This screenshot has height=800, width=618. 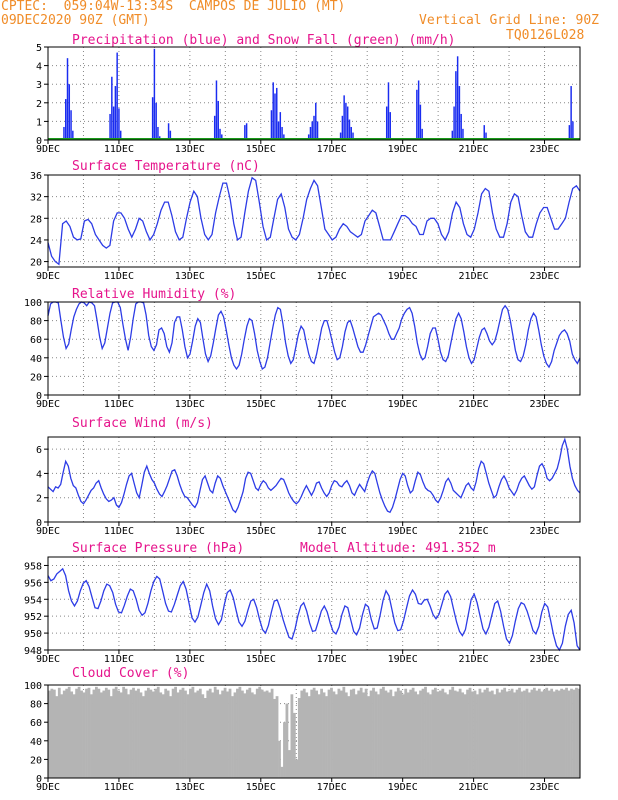 What do you see at coordinates (403, 787) in the screenshot?
I see `x-tick-label: 19DEC` at bounding box center [403, 787].